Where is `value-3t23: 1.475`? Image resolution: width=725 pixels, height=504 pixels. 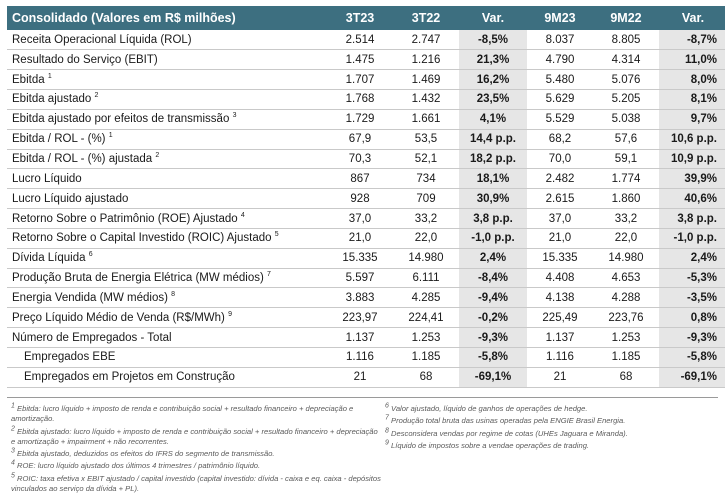
value-3t23: 1.475 is located at coordinates (360, 60).